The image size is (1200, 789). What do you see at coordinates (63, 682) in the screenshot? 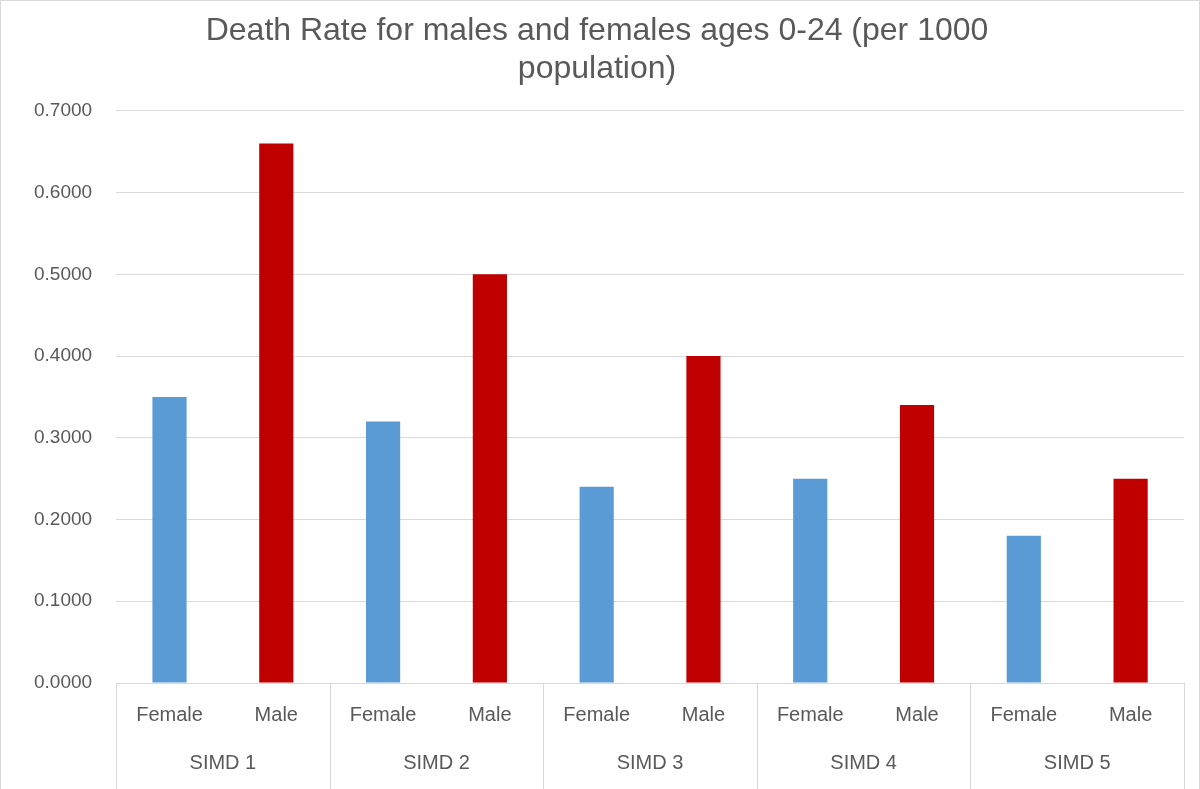
I see `y-tick-label: 0.0000` at bounding box center [63, 682].